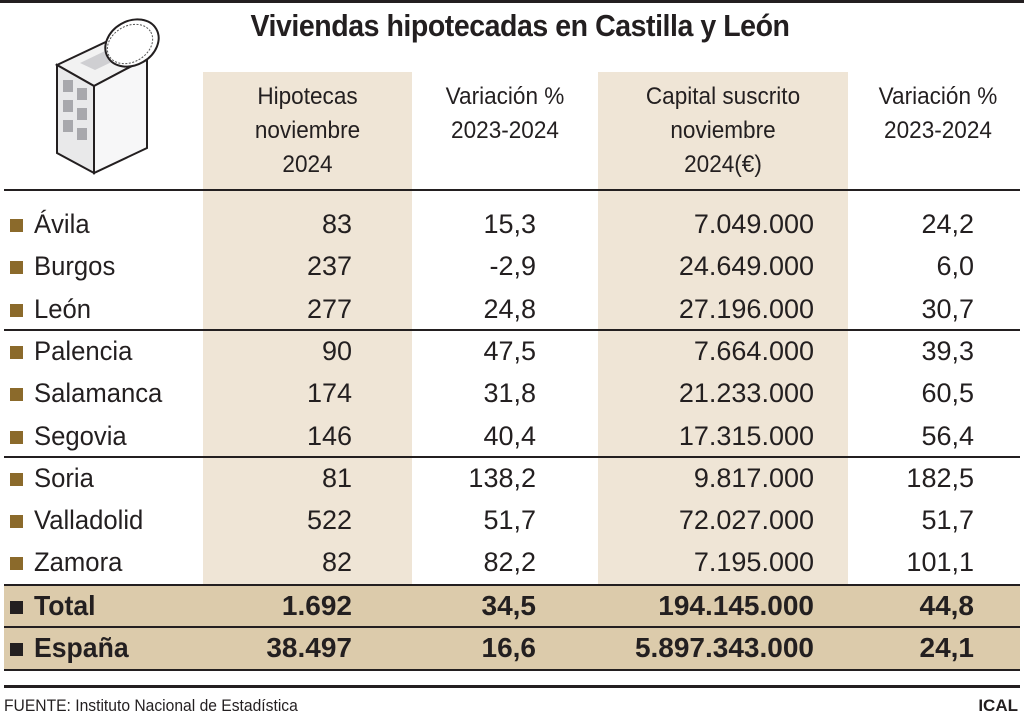  I want to click on table-row: España 38.497 16,6 5.897.343.000 24,1, so click(512, 648).